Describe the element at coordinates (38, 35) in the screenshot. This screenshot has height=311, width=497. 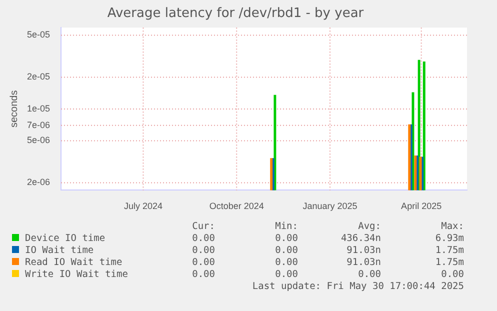
I see `y-tick-label: 5e-05` at that location.